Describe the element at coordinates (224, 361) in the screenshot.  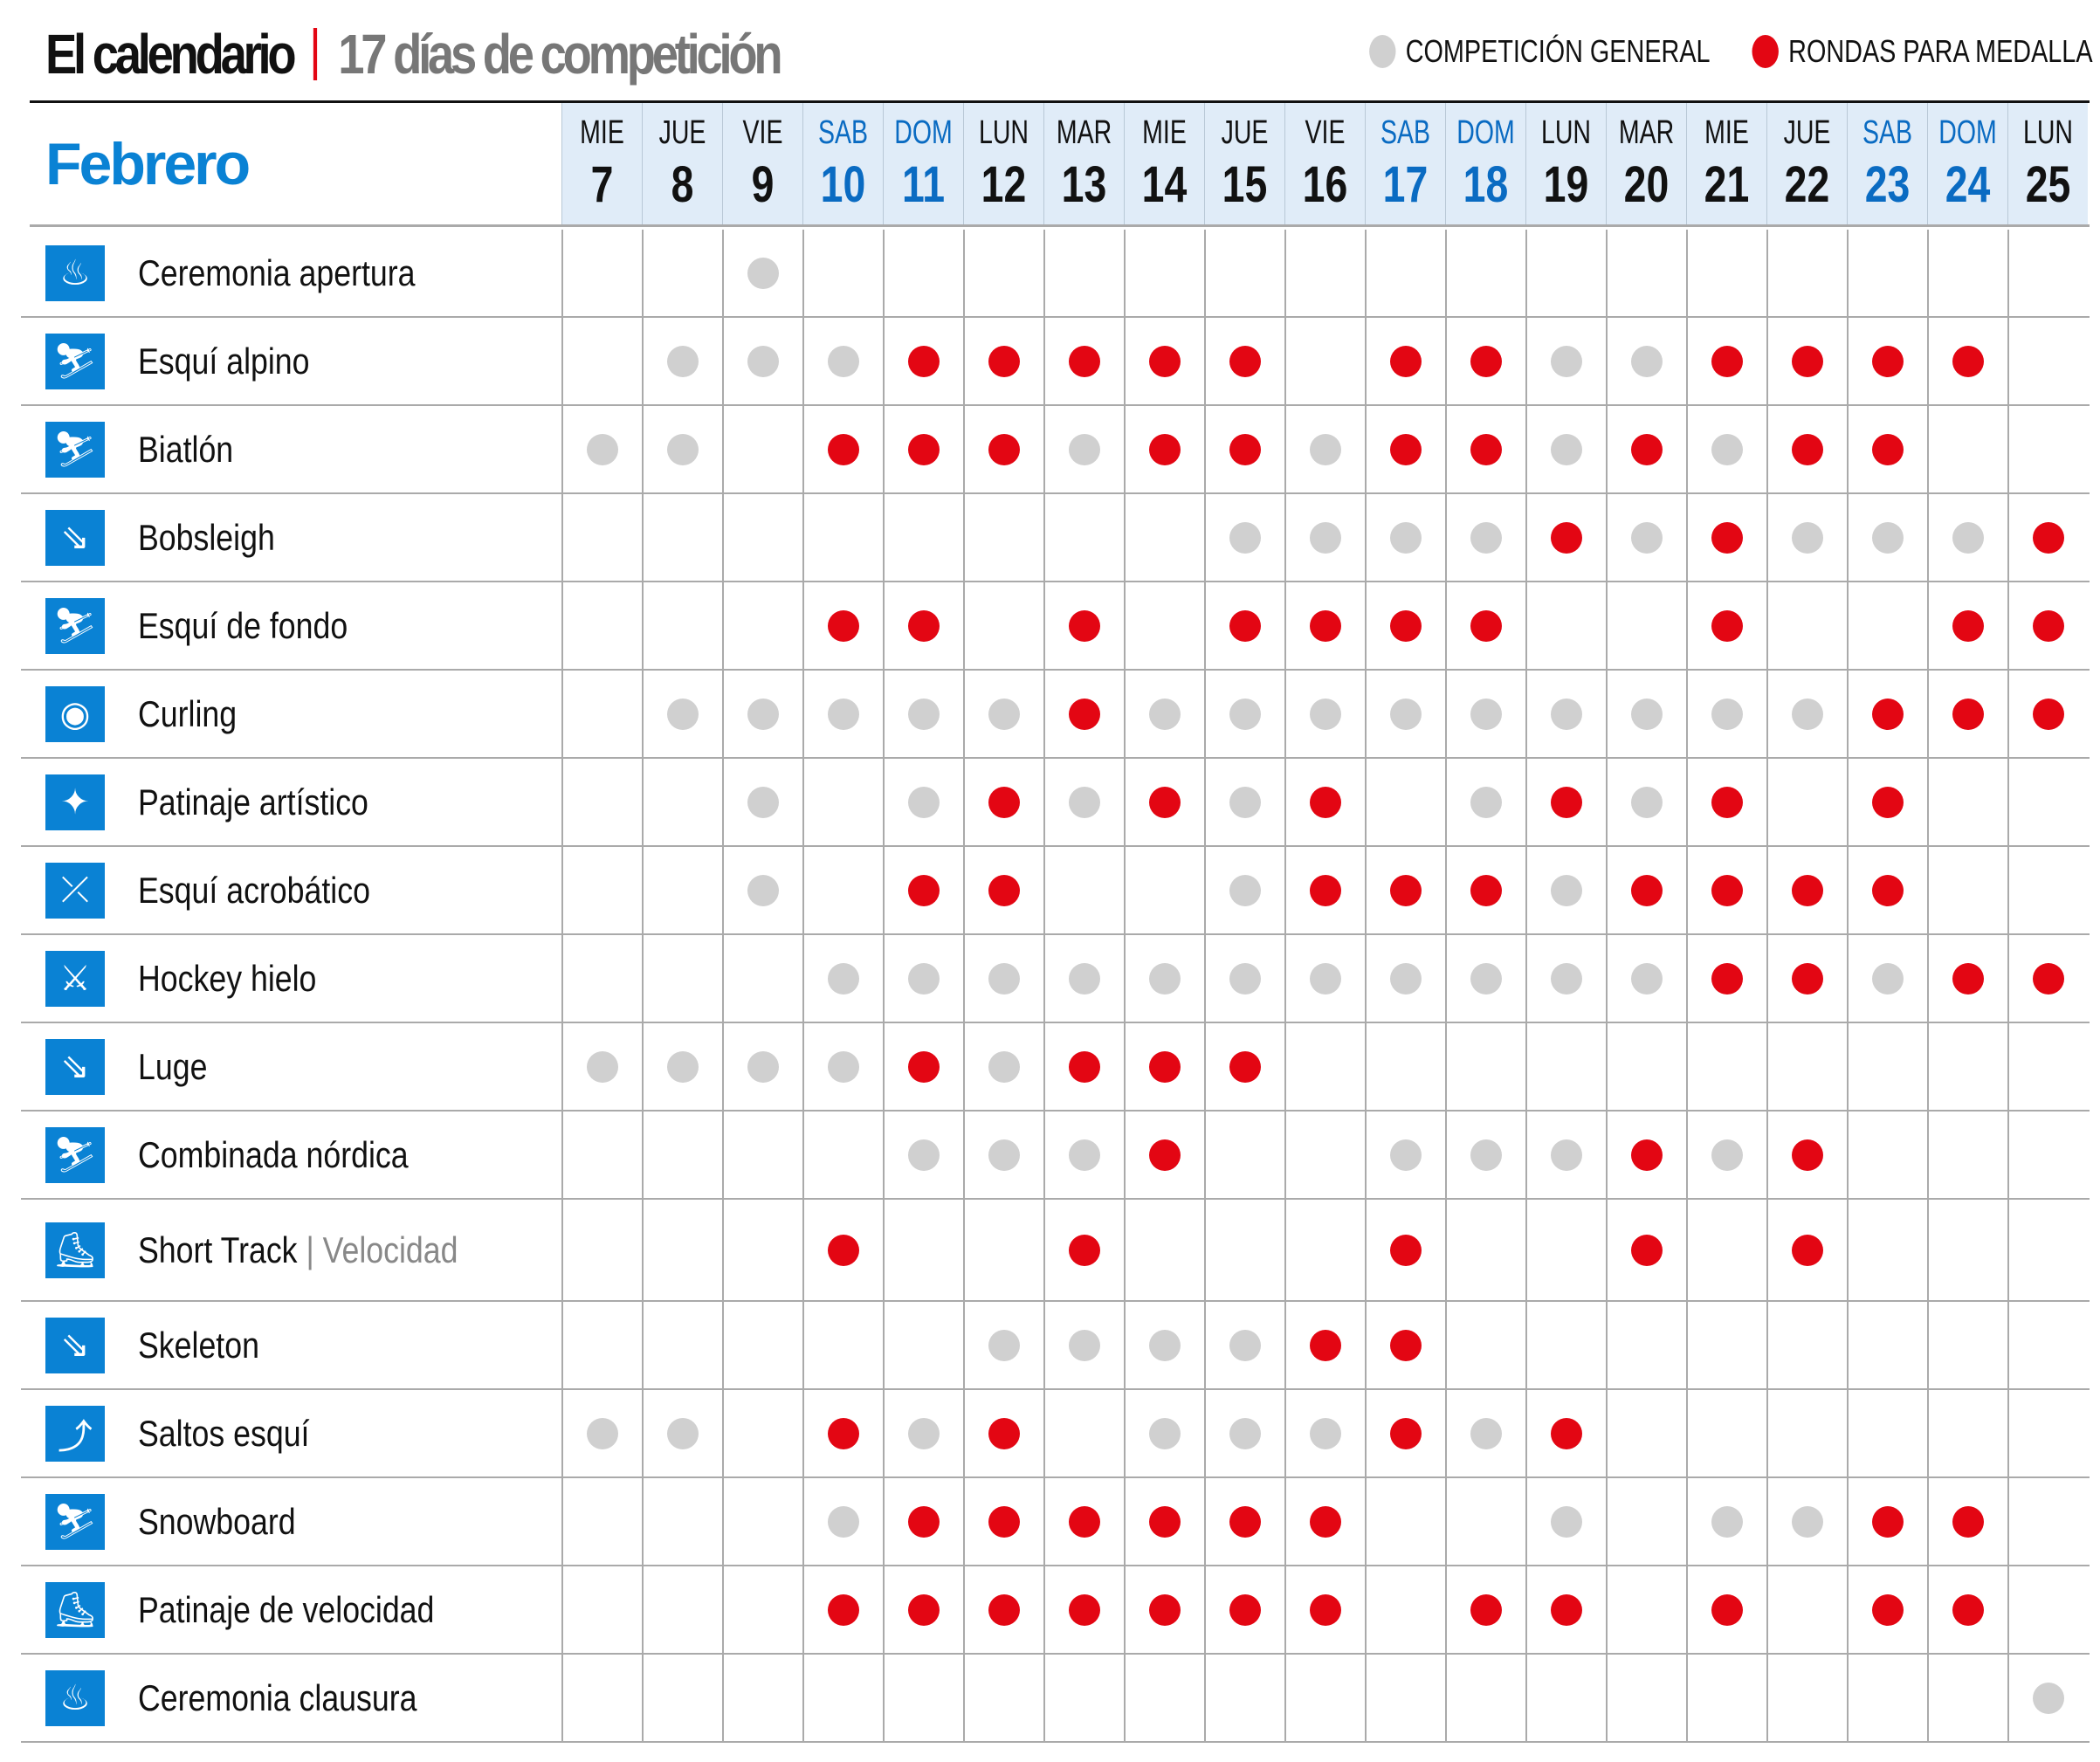
I see `sport-name: Esquí alpino` at that location.